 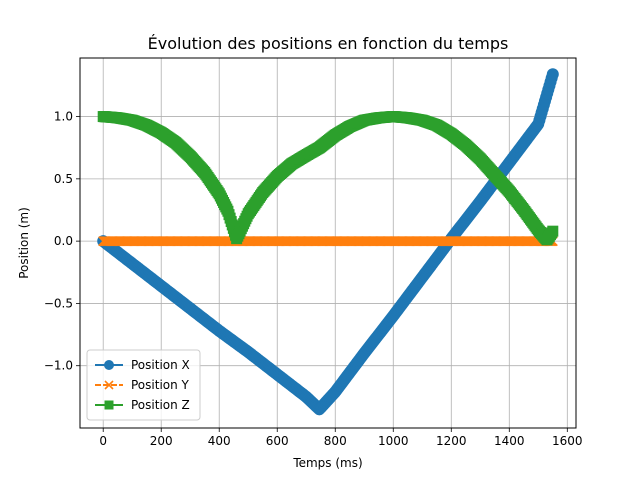 I want to click on x-axis-label: Temps (ms), so click(x=327, y=463).